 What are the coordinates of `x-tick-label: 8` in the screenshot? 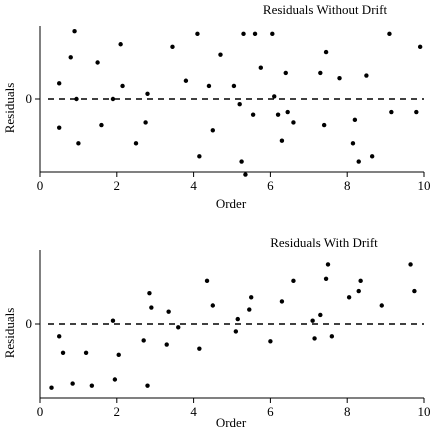 It's located at (347, 411).